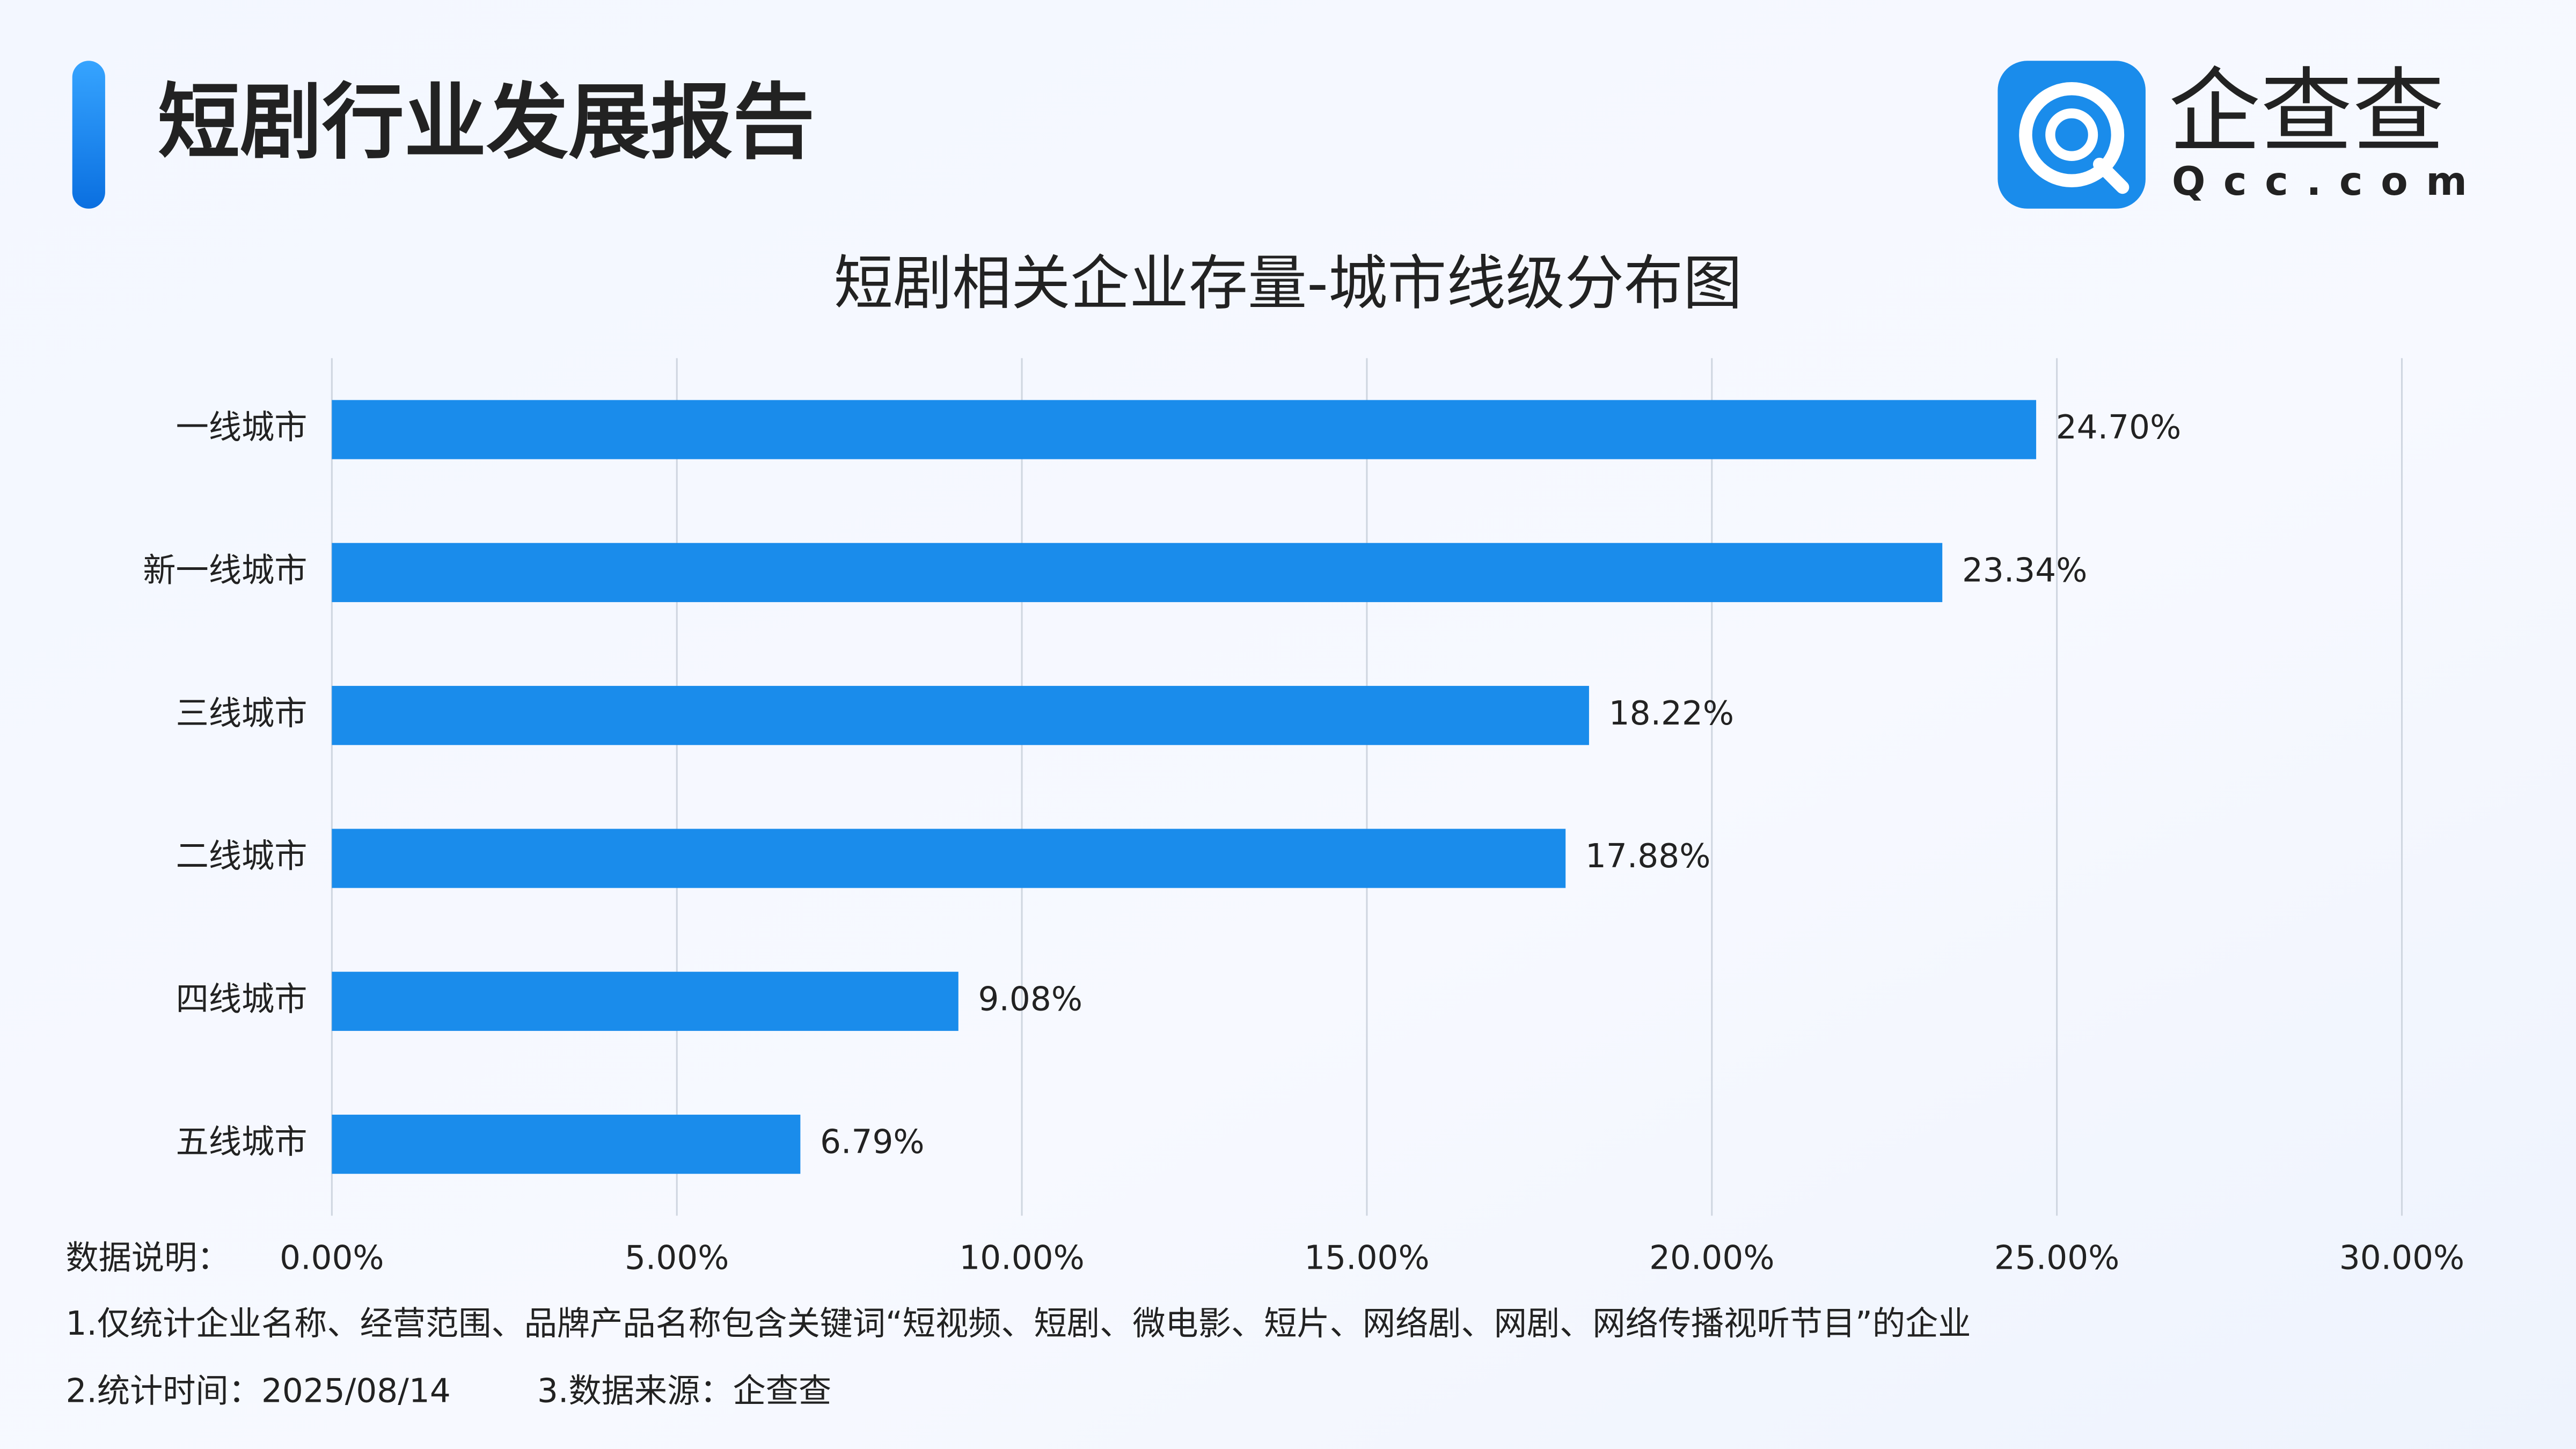 The height and width of the screenshot is (1449, 2576). Describe the element at coordinates (2328, 181) in the screenshot. I see `logo-sub: Qcc.com` at that location.